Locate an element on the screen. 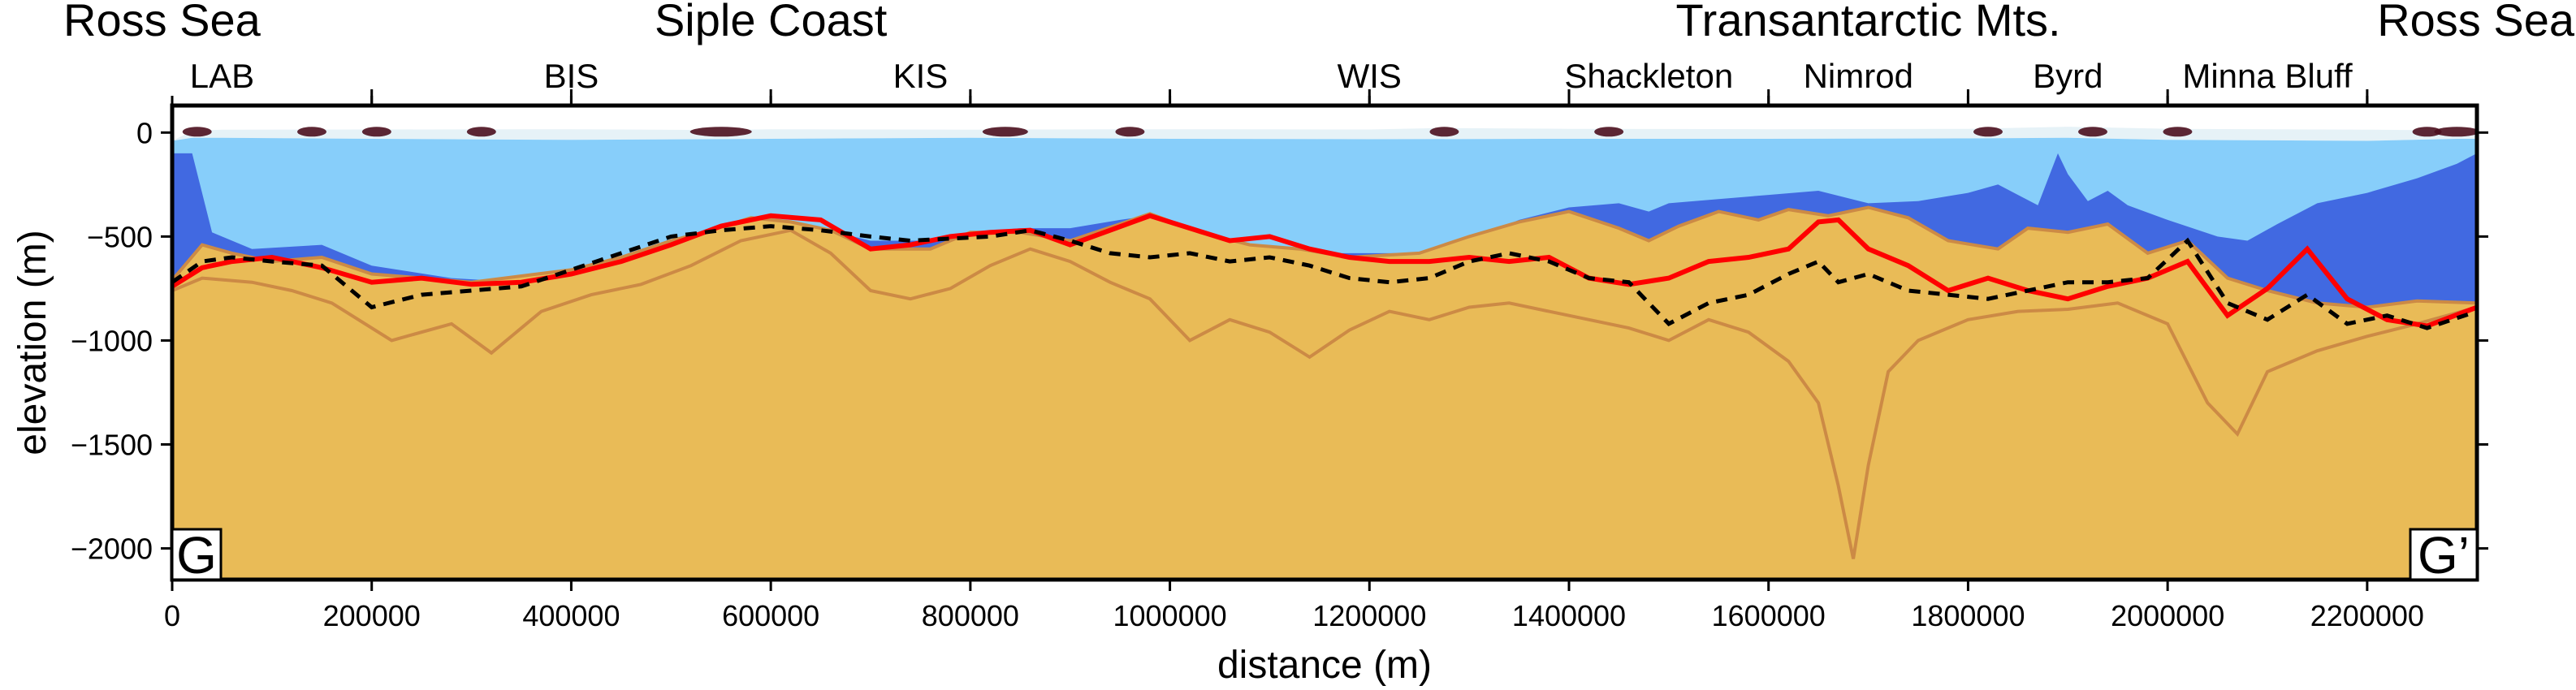  region-label-2: Transantarctic Mts. is located at coordinates (1868, 22).